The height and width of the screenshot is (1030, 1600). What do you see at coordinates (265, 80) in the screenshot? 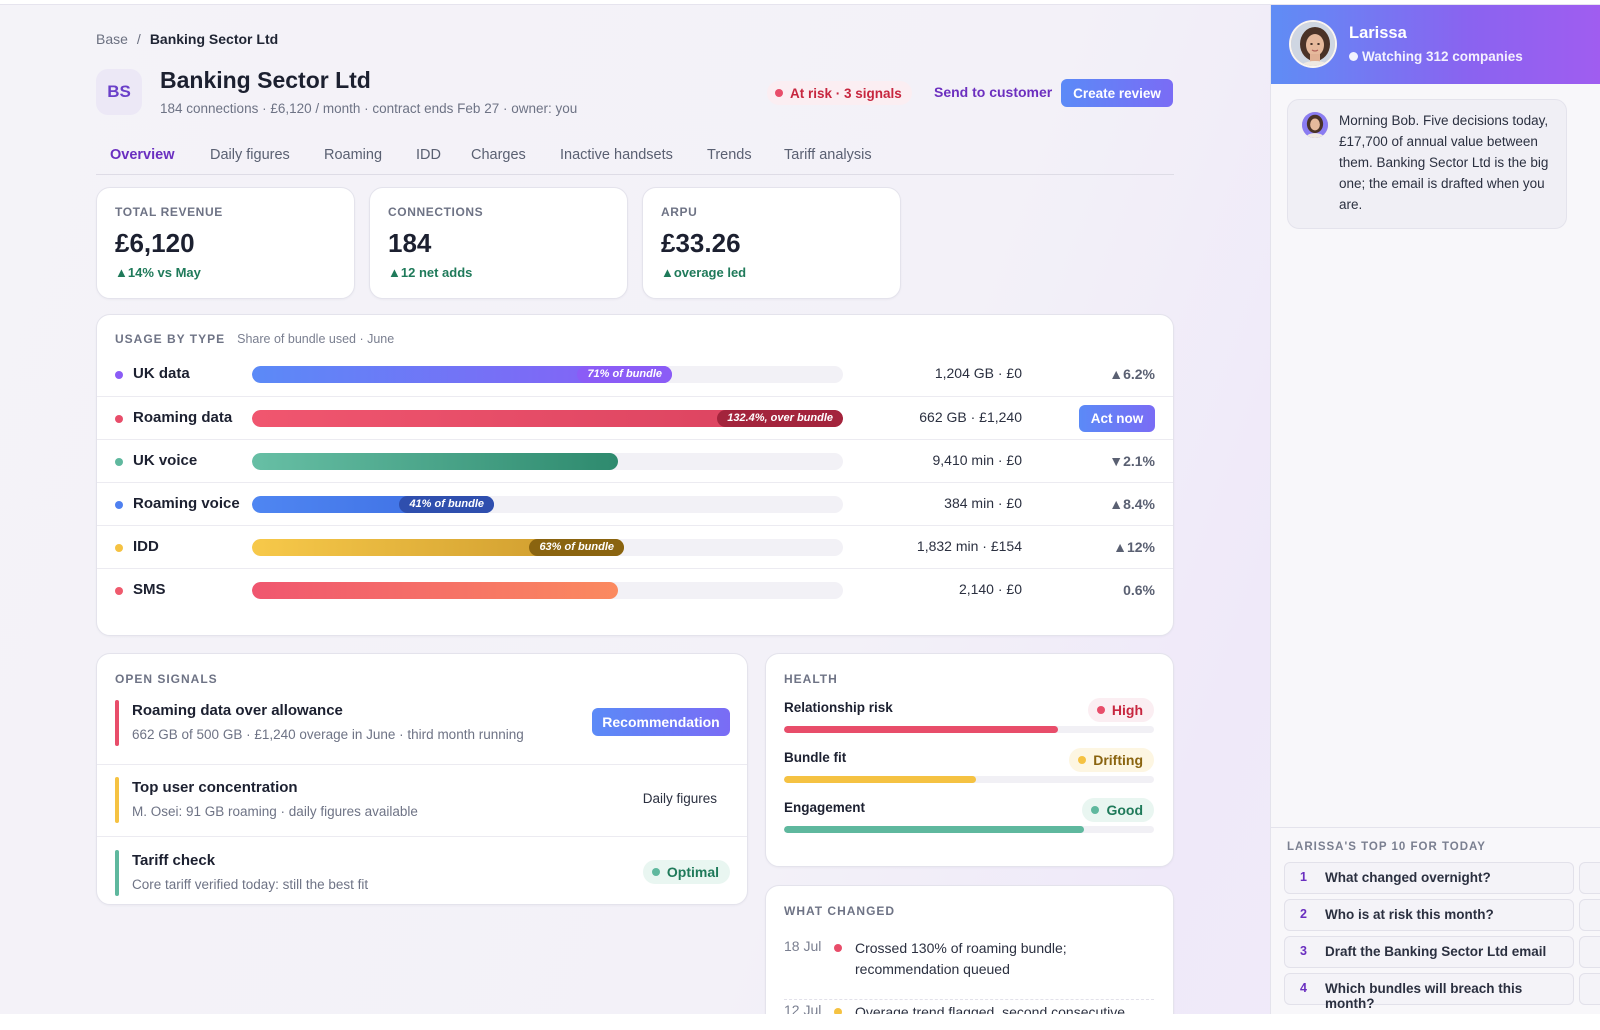
I see `page-title: Banking Sector Ltd` at bounding box center [265, 80].